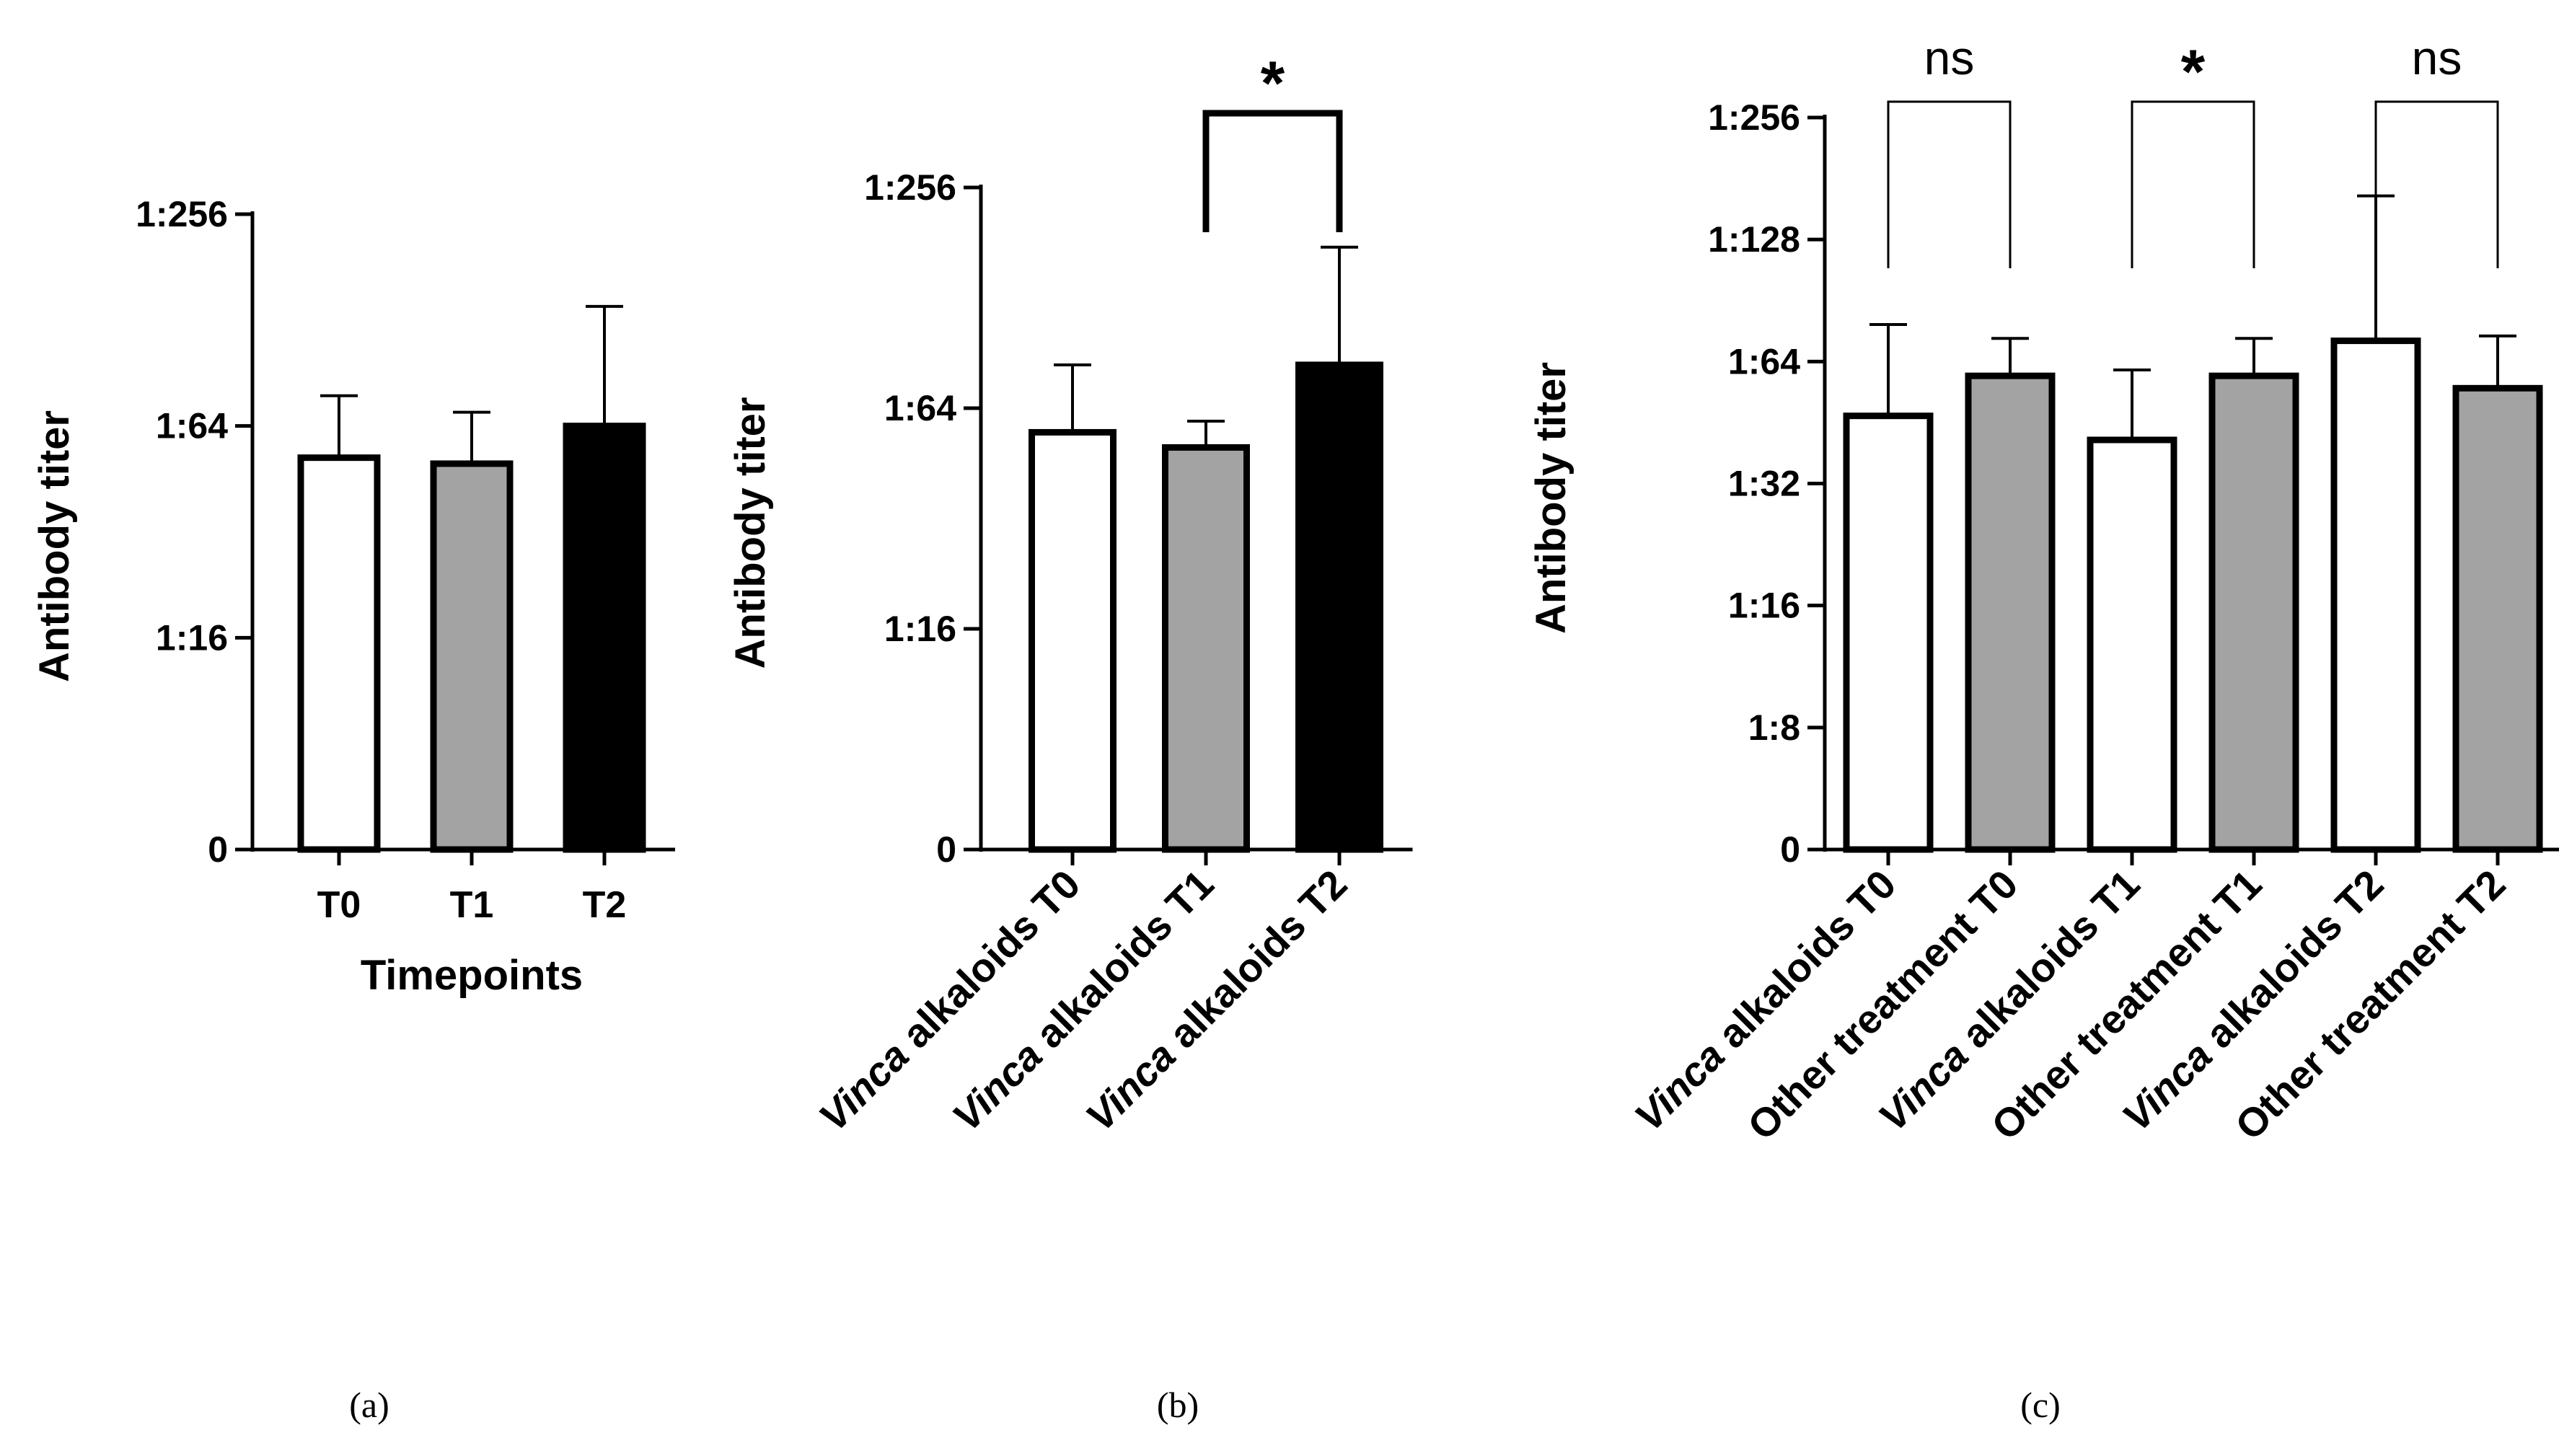  I want to click on y-tick-label: 1:32, so click(1764, 484).